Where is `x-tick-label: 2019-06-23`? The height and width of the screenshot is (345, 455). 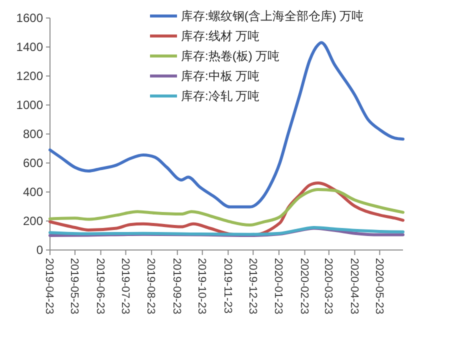
x-tick-label: 2019-06-23 is located at coordinates (100, 286).